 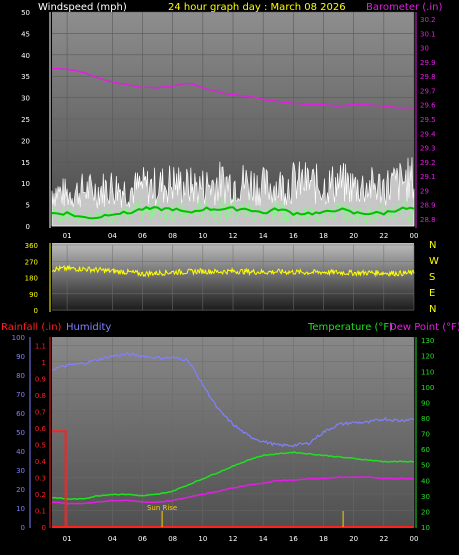 I want to click on rain-tick-label: 0.5, so click(x=40, y=445).